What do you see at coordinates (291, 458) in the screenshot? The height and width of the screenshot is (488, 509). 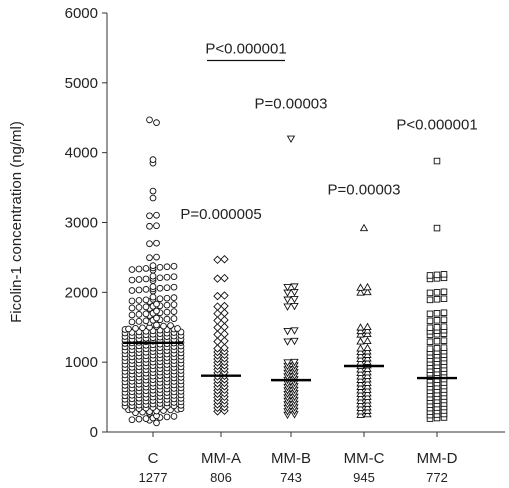 I see `x-tick-label: MM-B` at bounding box center [291, 458].